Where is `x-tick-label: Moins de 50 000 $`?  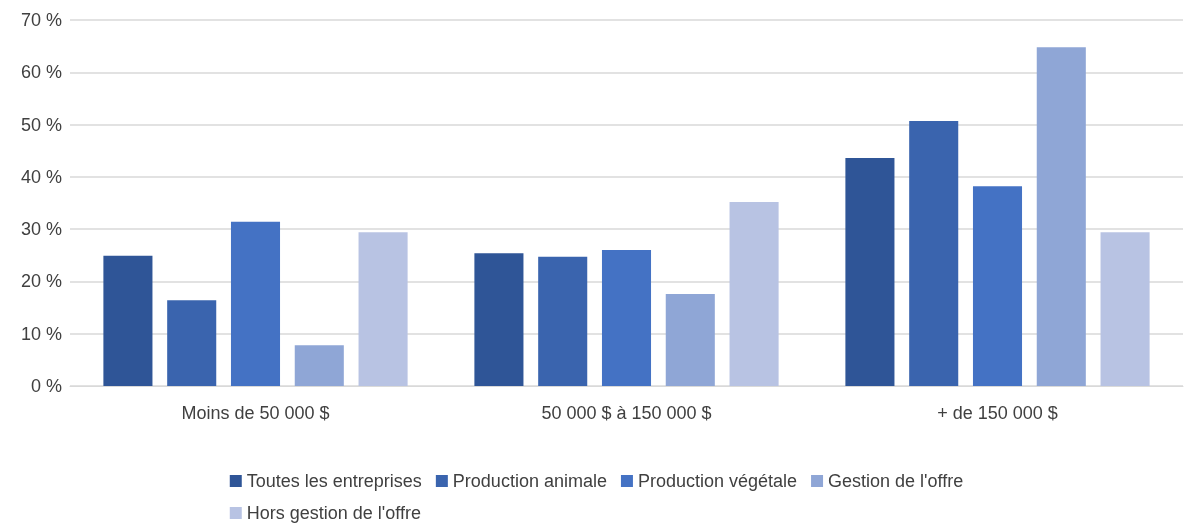
x-tick-label: Moins de 50 000 $ is located at coordinates (255, 413).